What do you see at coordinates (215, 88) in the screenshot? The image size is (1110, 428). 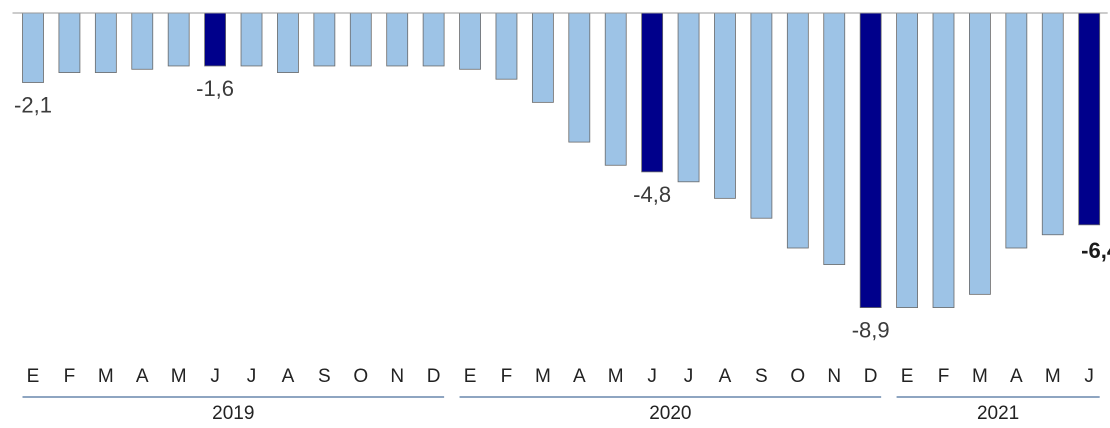 I see `data-label: -1,6` at bounding box center [215, 88].